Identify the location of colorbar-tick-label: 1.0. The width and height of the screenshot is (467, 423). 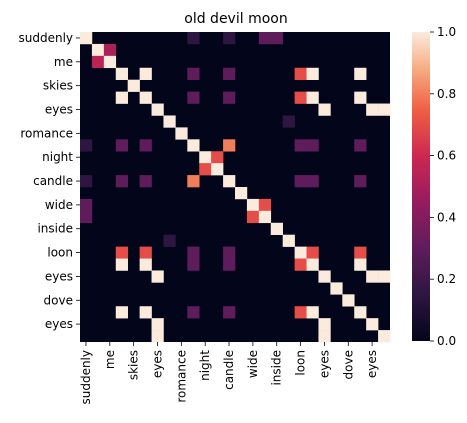
(446, 32).